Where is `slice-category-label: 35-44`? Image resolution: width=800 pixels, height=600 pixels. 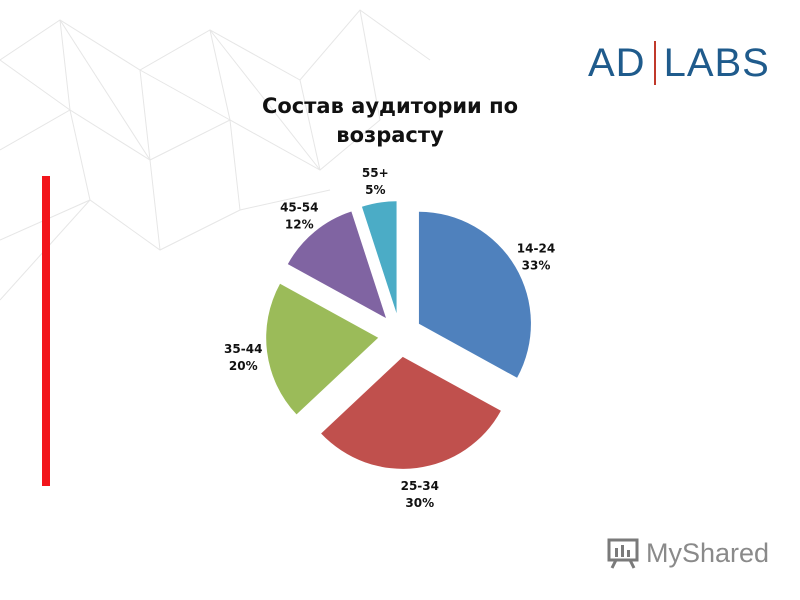
slice-category-label: 35-44 is located at coordinates (243, 349).